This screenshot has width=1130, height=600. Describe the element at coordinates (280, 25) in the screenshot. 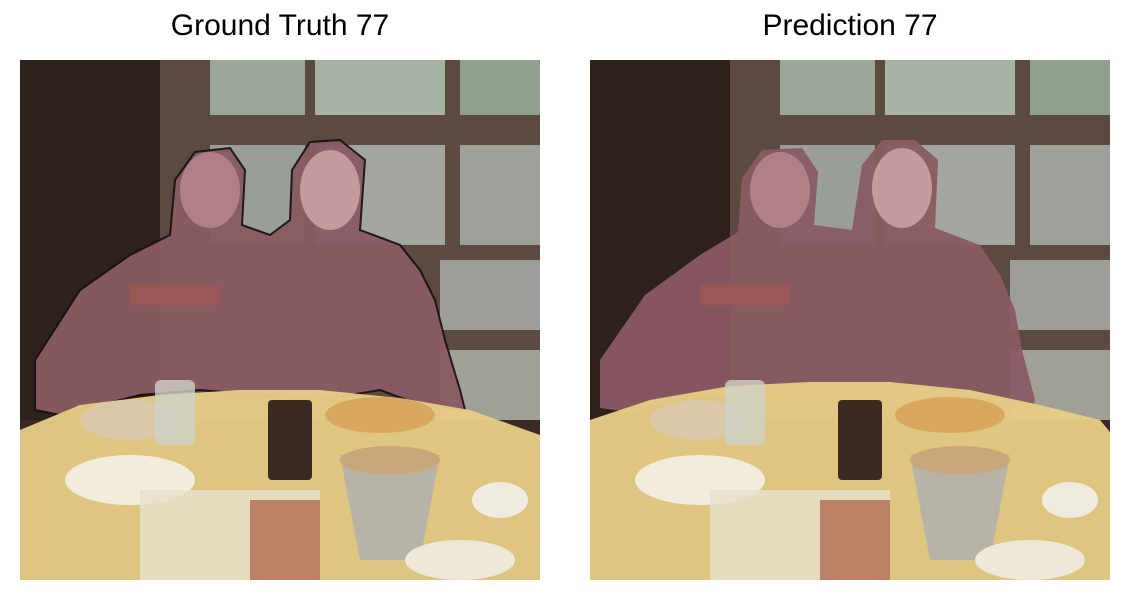

I see `ground-truth-title: Ground Truth 77` at that location.